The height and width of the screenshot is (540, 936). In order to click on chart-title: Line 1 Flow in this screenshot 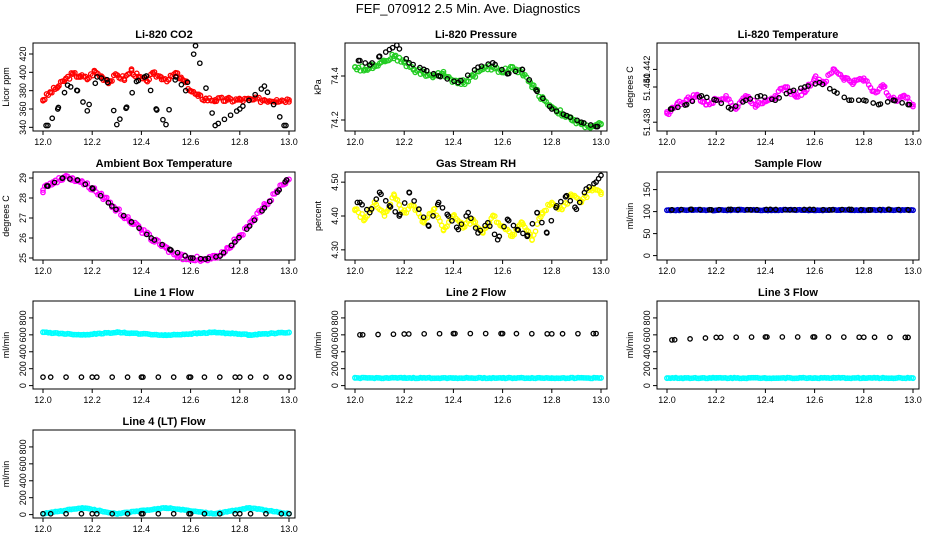, I will do `click(164, 293)`.